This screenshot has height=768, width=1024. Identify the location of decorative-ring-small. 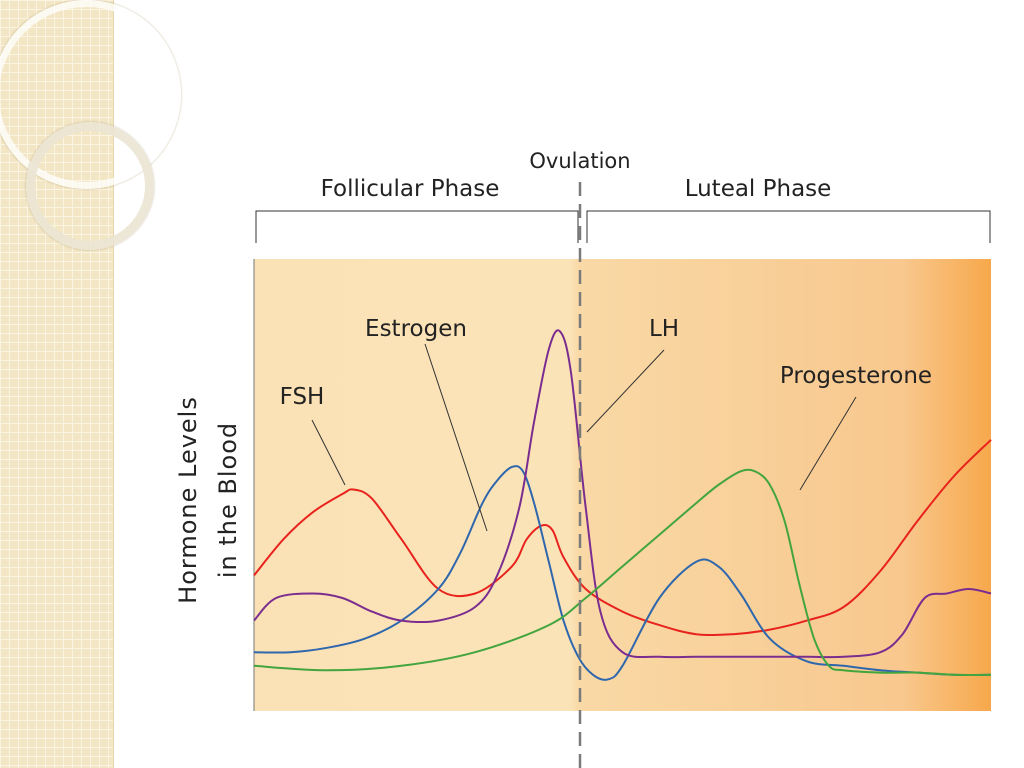
(90, 186).